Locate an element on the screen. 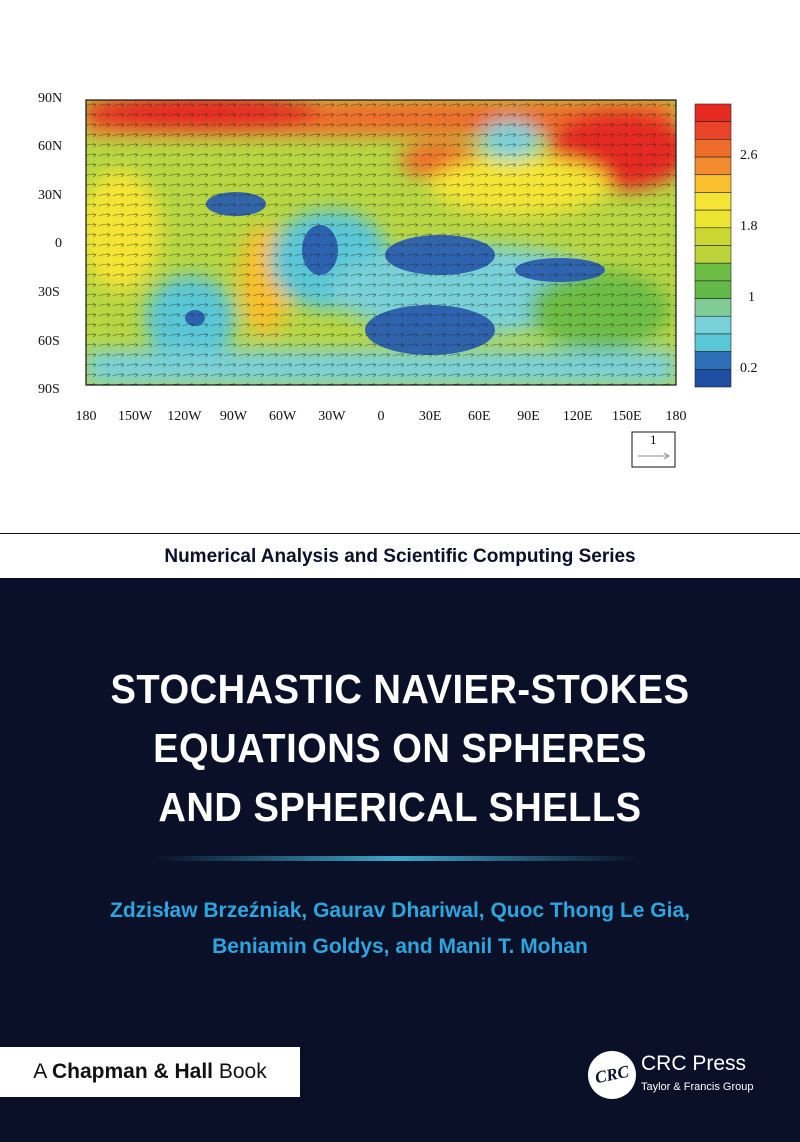 This screenshot has width=800, height=1142. x-tick: 60W is located at coordinates (283, 416).